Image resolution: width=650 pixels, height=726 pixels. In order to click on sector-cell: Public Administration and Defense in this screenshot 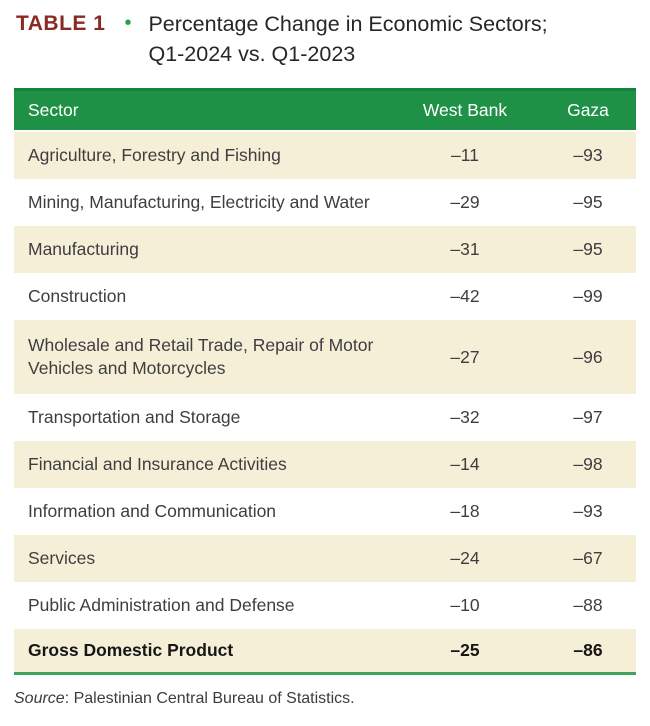, I will do `click(161, 605)`.